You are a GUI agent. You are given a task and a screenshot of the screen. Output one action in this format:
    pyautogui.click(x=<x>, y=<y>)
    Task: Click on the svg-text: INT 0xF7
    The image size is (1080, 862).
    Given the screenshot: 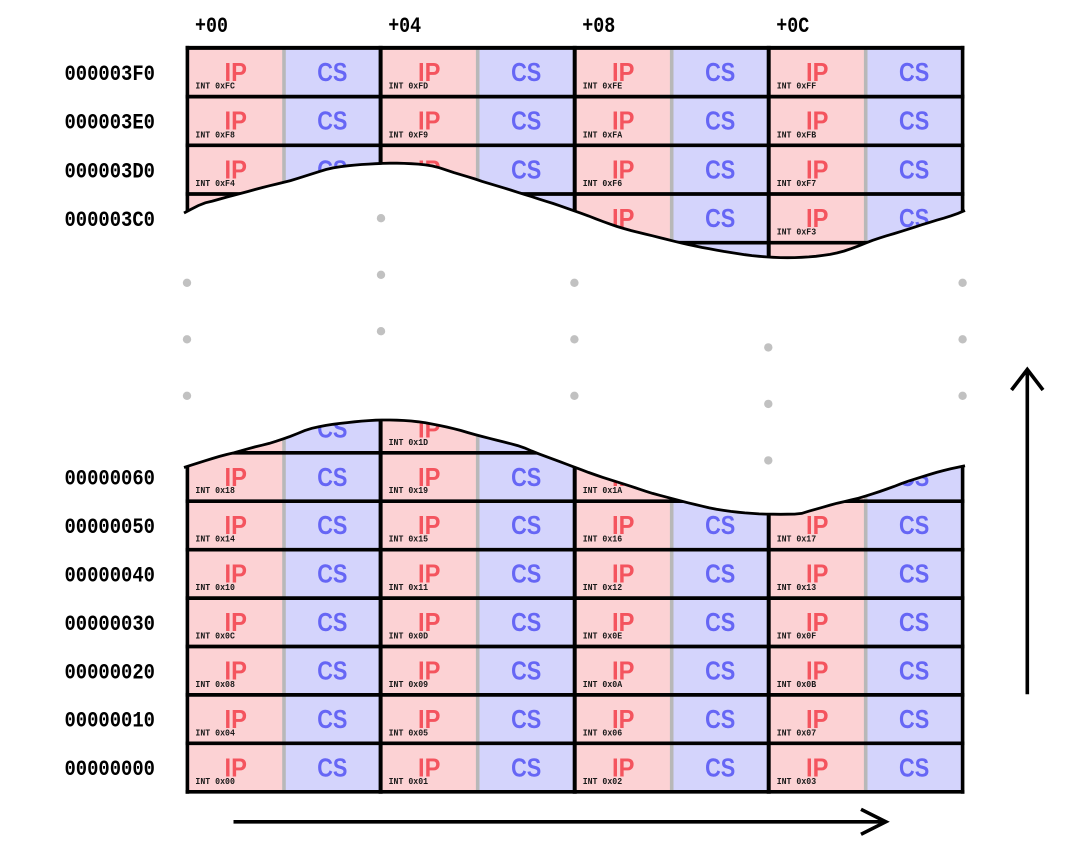 What is the action you would take?
    pyautogui.click(x=797, y=183)
    